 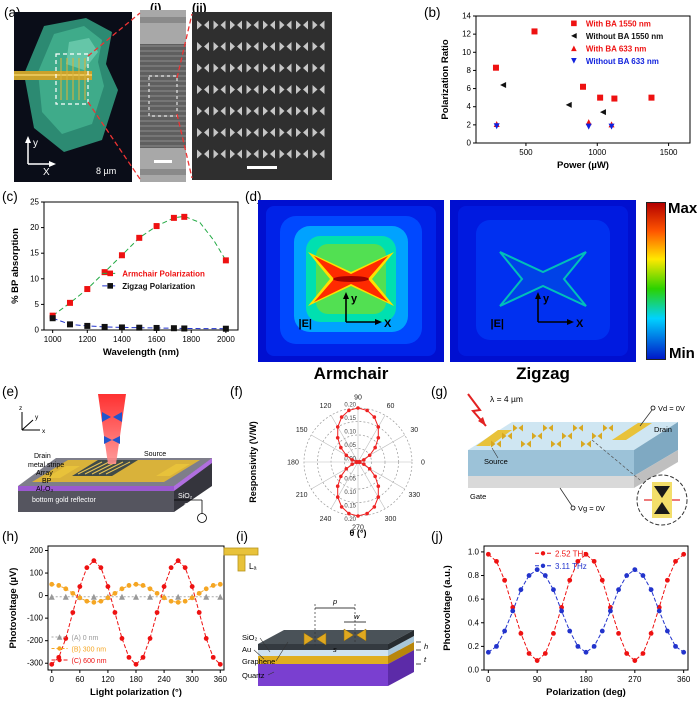 I want to click on bowtie-array-sem-image, so click(x=262, y=96).